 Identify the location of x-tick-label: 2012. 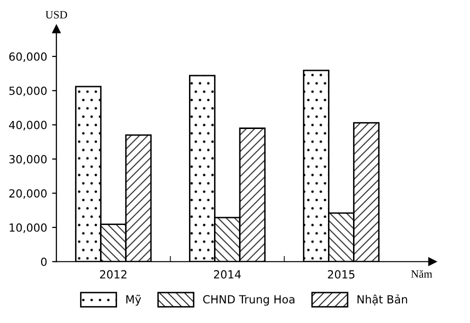
(113, 274).